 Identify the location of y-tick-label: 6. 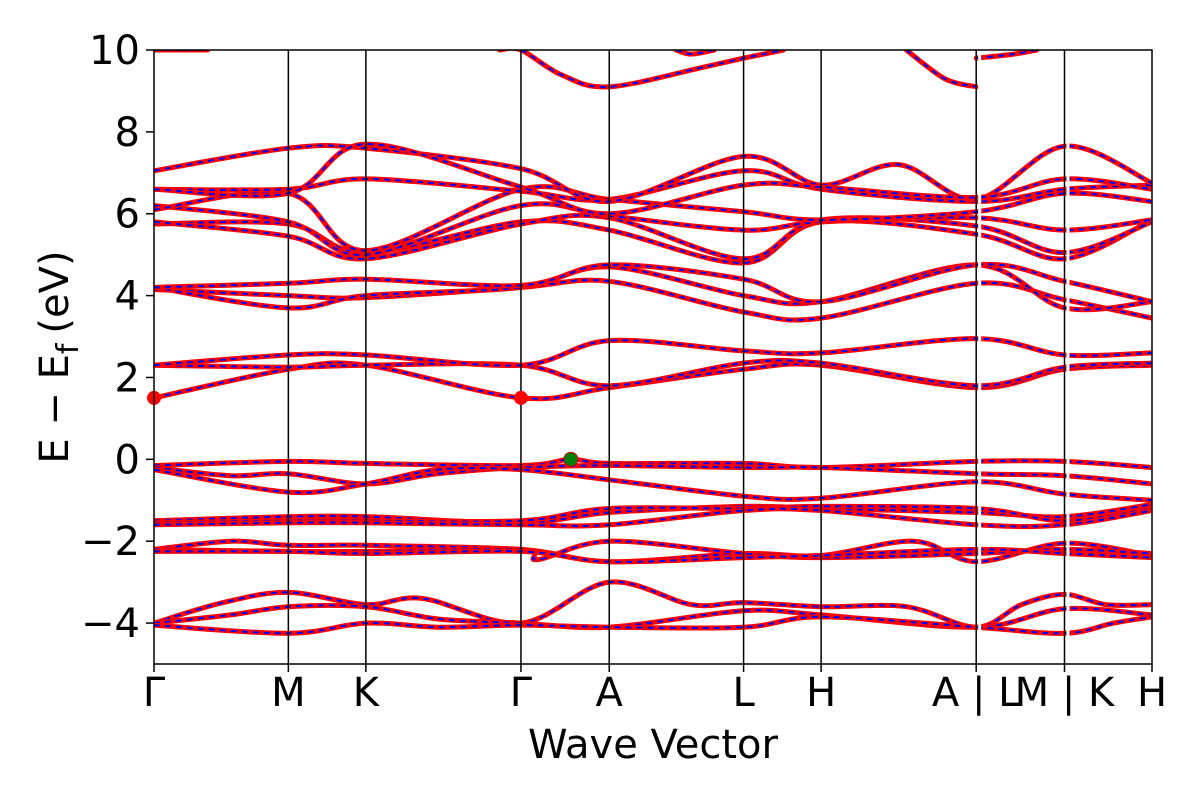
(127, 215).